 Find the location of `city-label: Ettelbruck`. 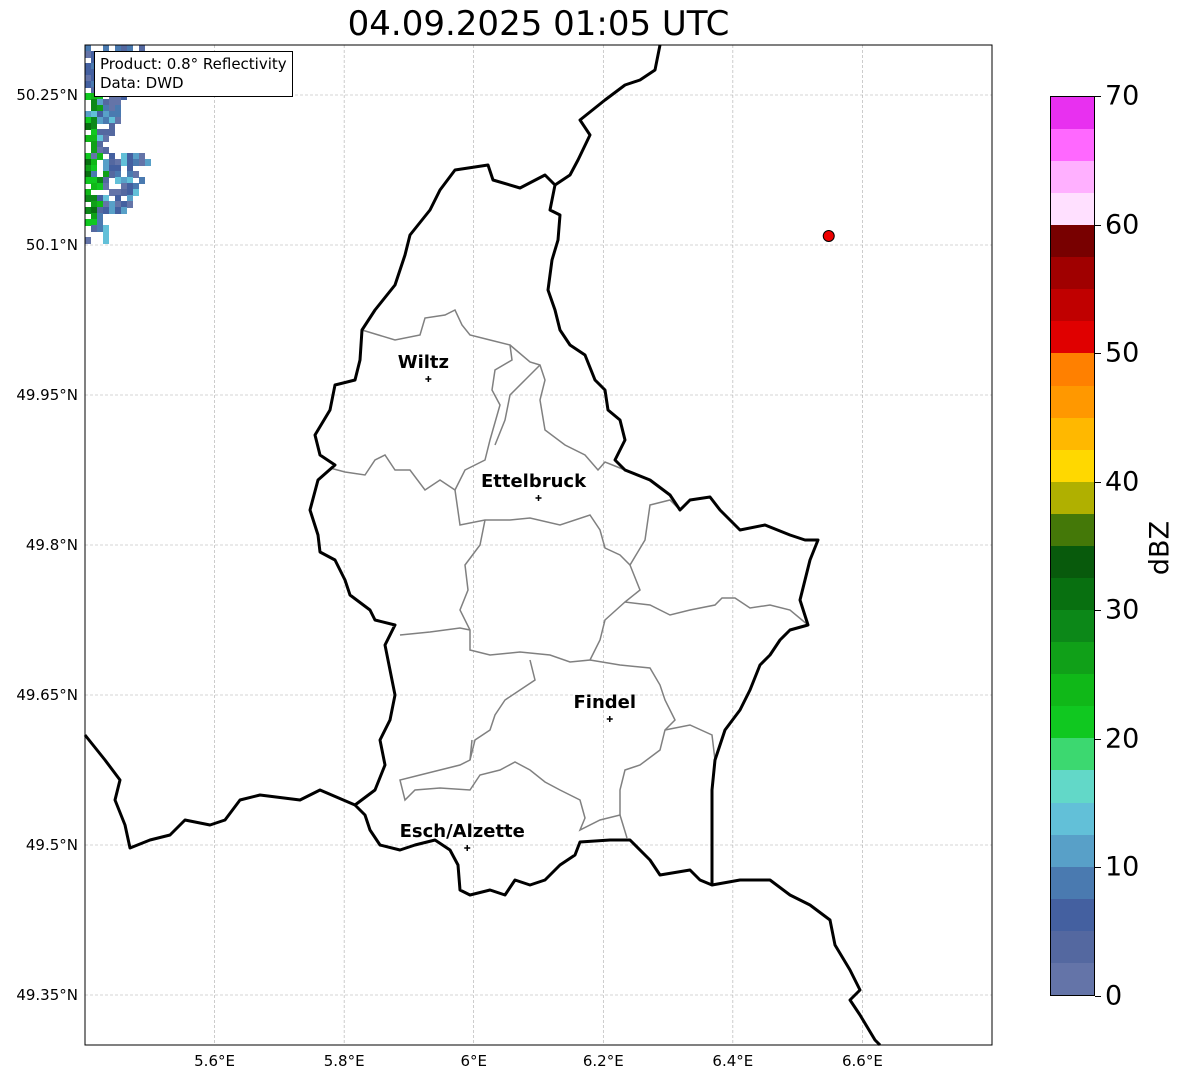

city-label: Ettelbruck is located at coordinates (533, 481).